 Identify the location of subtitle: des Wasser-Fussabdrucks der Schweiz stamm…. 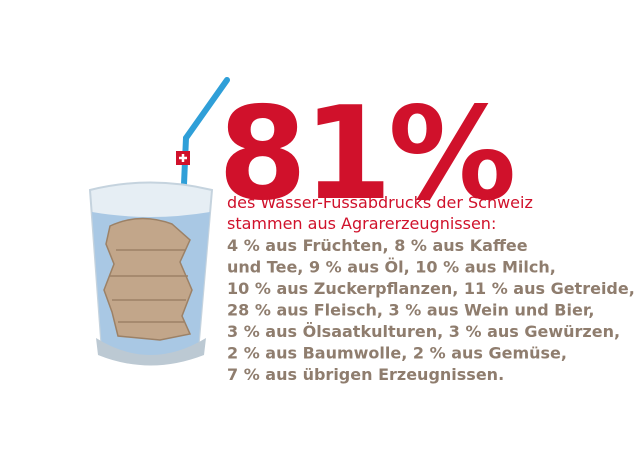
(380, 213).